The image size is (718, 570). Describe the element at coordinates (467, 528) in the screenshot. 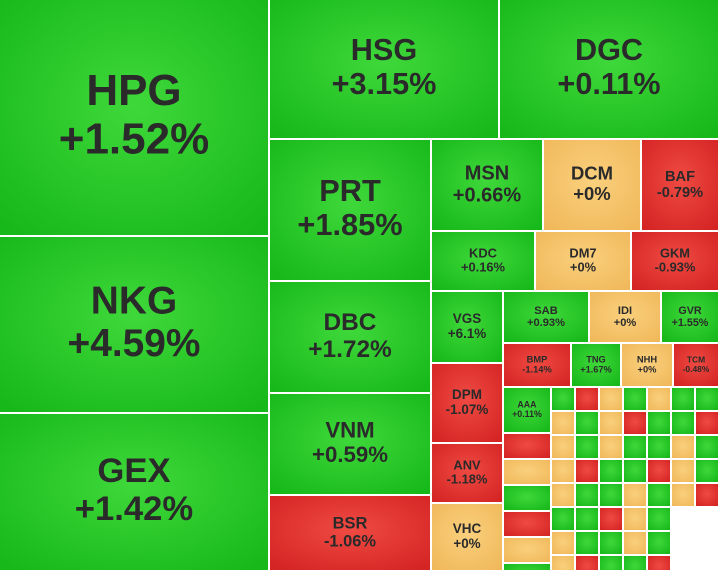

I see `ticker: VHC` at that location.